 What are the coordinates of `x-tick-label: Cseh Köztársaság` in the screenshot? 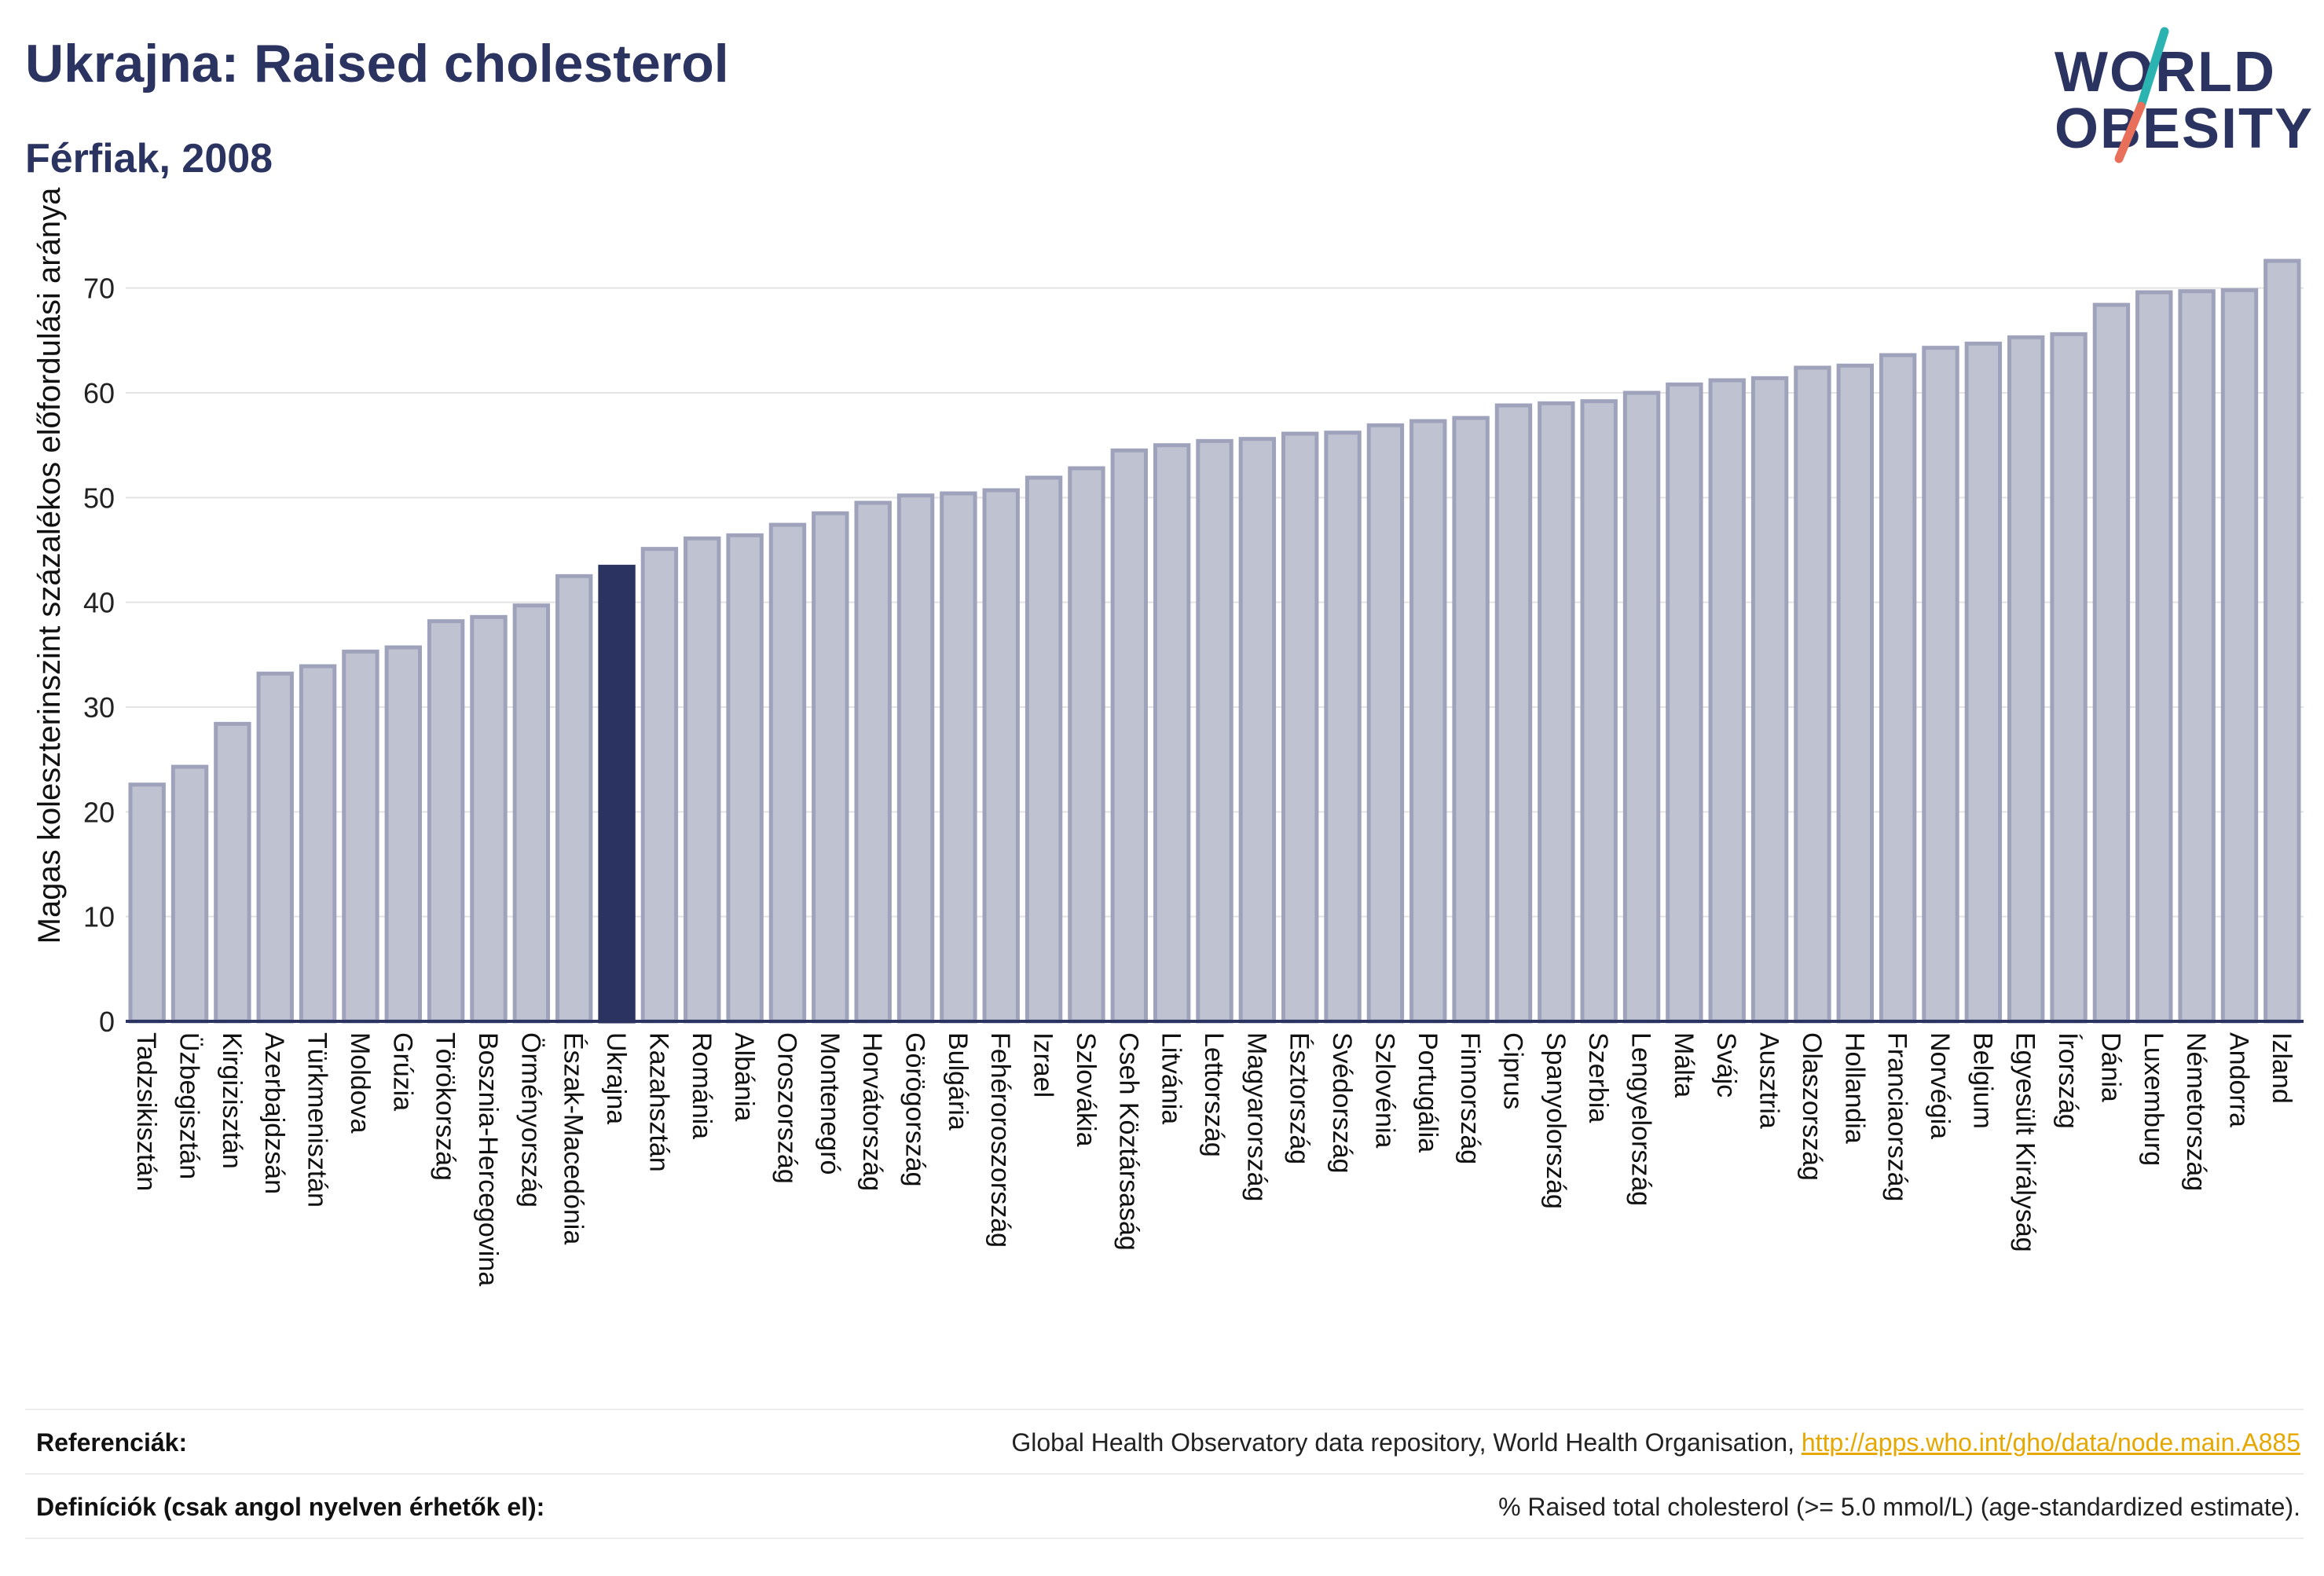 It's located at (1128, 1141).